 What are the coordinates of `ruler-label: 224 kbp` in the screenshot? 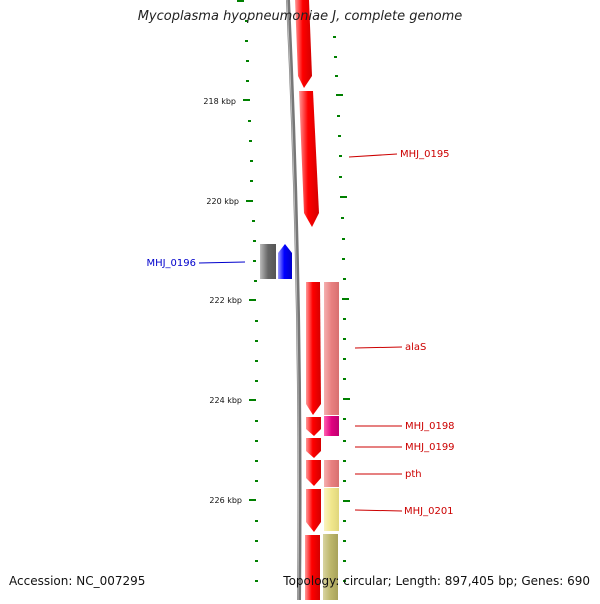 It's located at (225, 400).